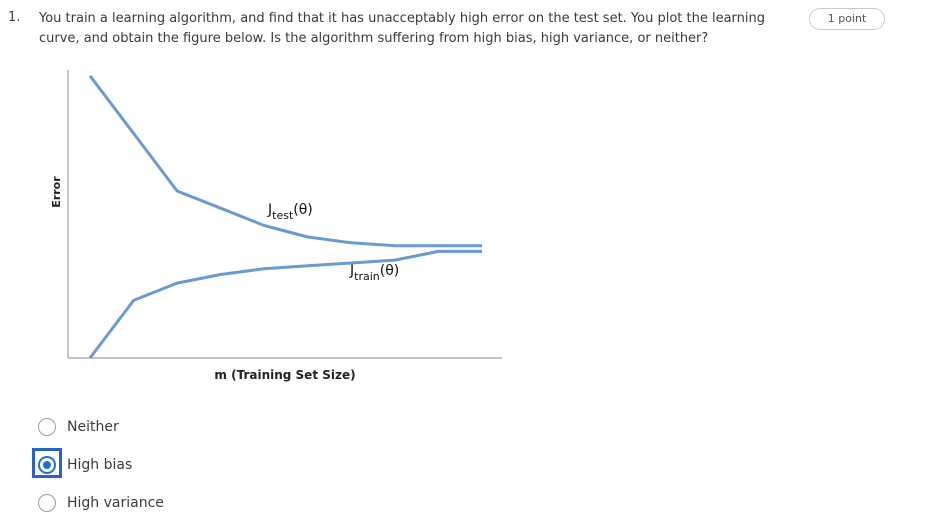 Image resolution: width=931 pixels, height=529 pixels. I want to click on option-label-high-bias: High bias, so click(100, 465).